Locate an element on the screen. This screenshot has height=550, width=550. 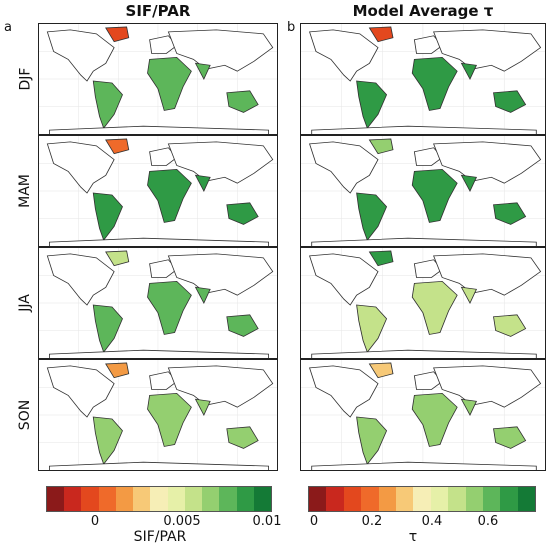
sif-par-tick-0-01: 0.01 is located at coordinates (267, 521).